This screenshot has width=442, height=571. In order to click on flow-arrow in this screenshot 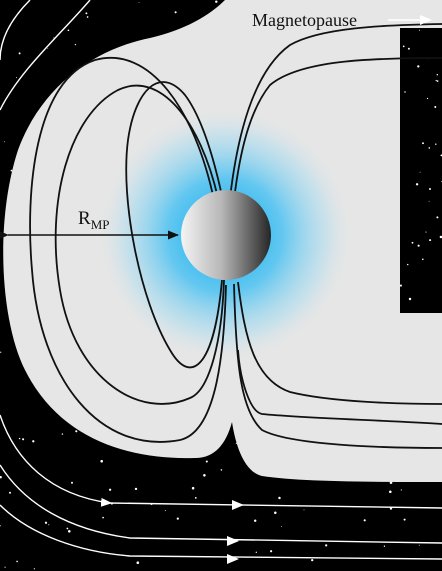, I will do `click(238, 505)`.